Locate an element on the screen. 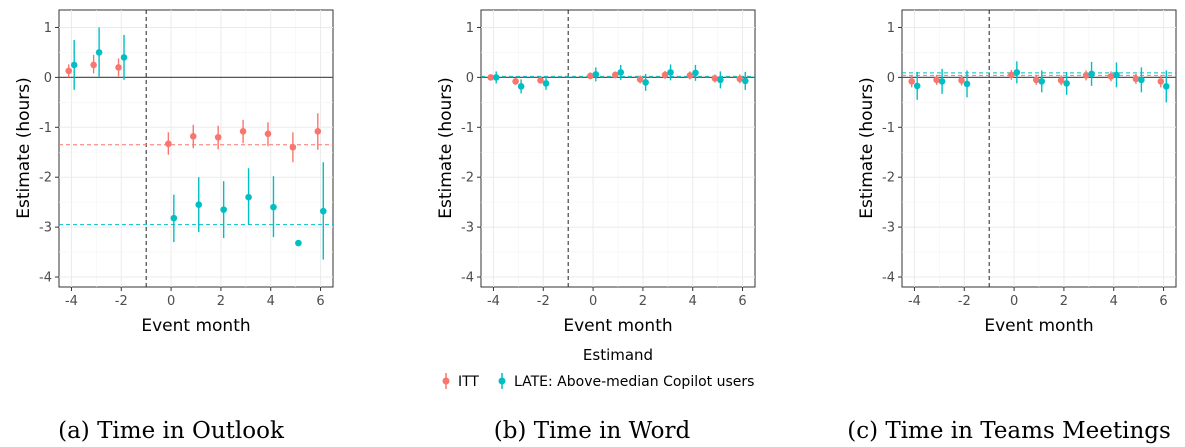 This screenshot has height=447, width=1185. legend-item-itt: ITT is located at coordinates (460, 381).